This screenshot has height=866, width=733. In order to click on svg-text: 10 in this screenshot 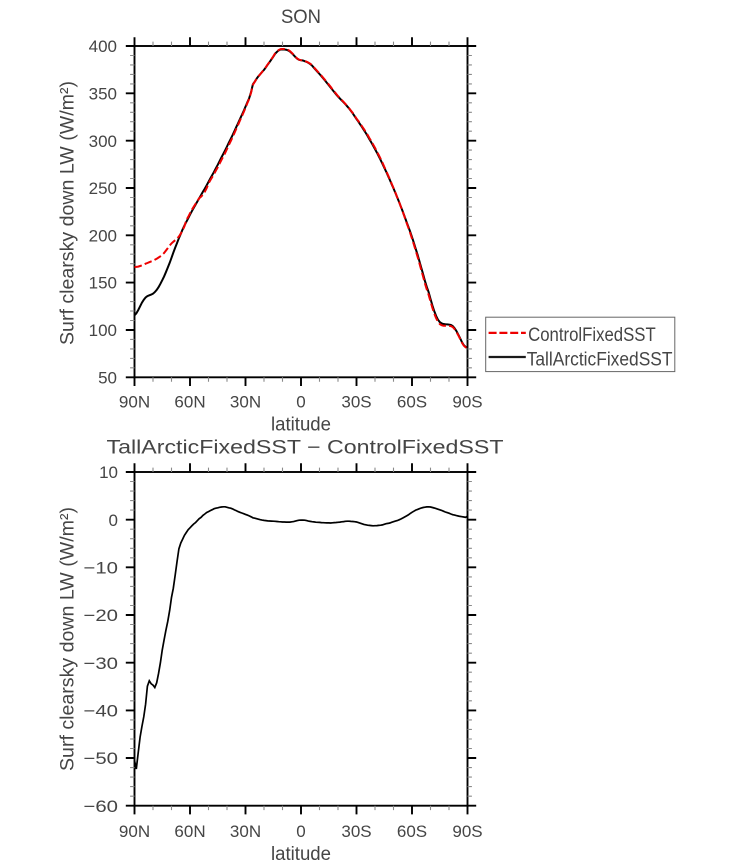, I will do `click(108, 472)`.